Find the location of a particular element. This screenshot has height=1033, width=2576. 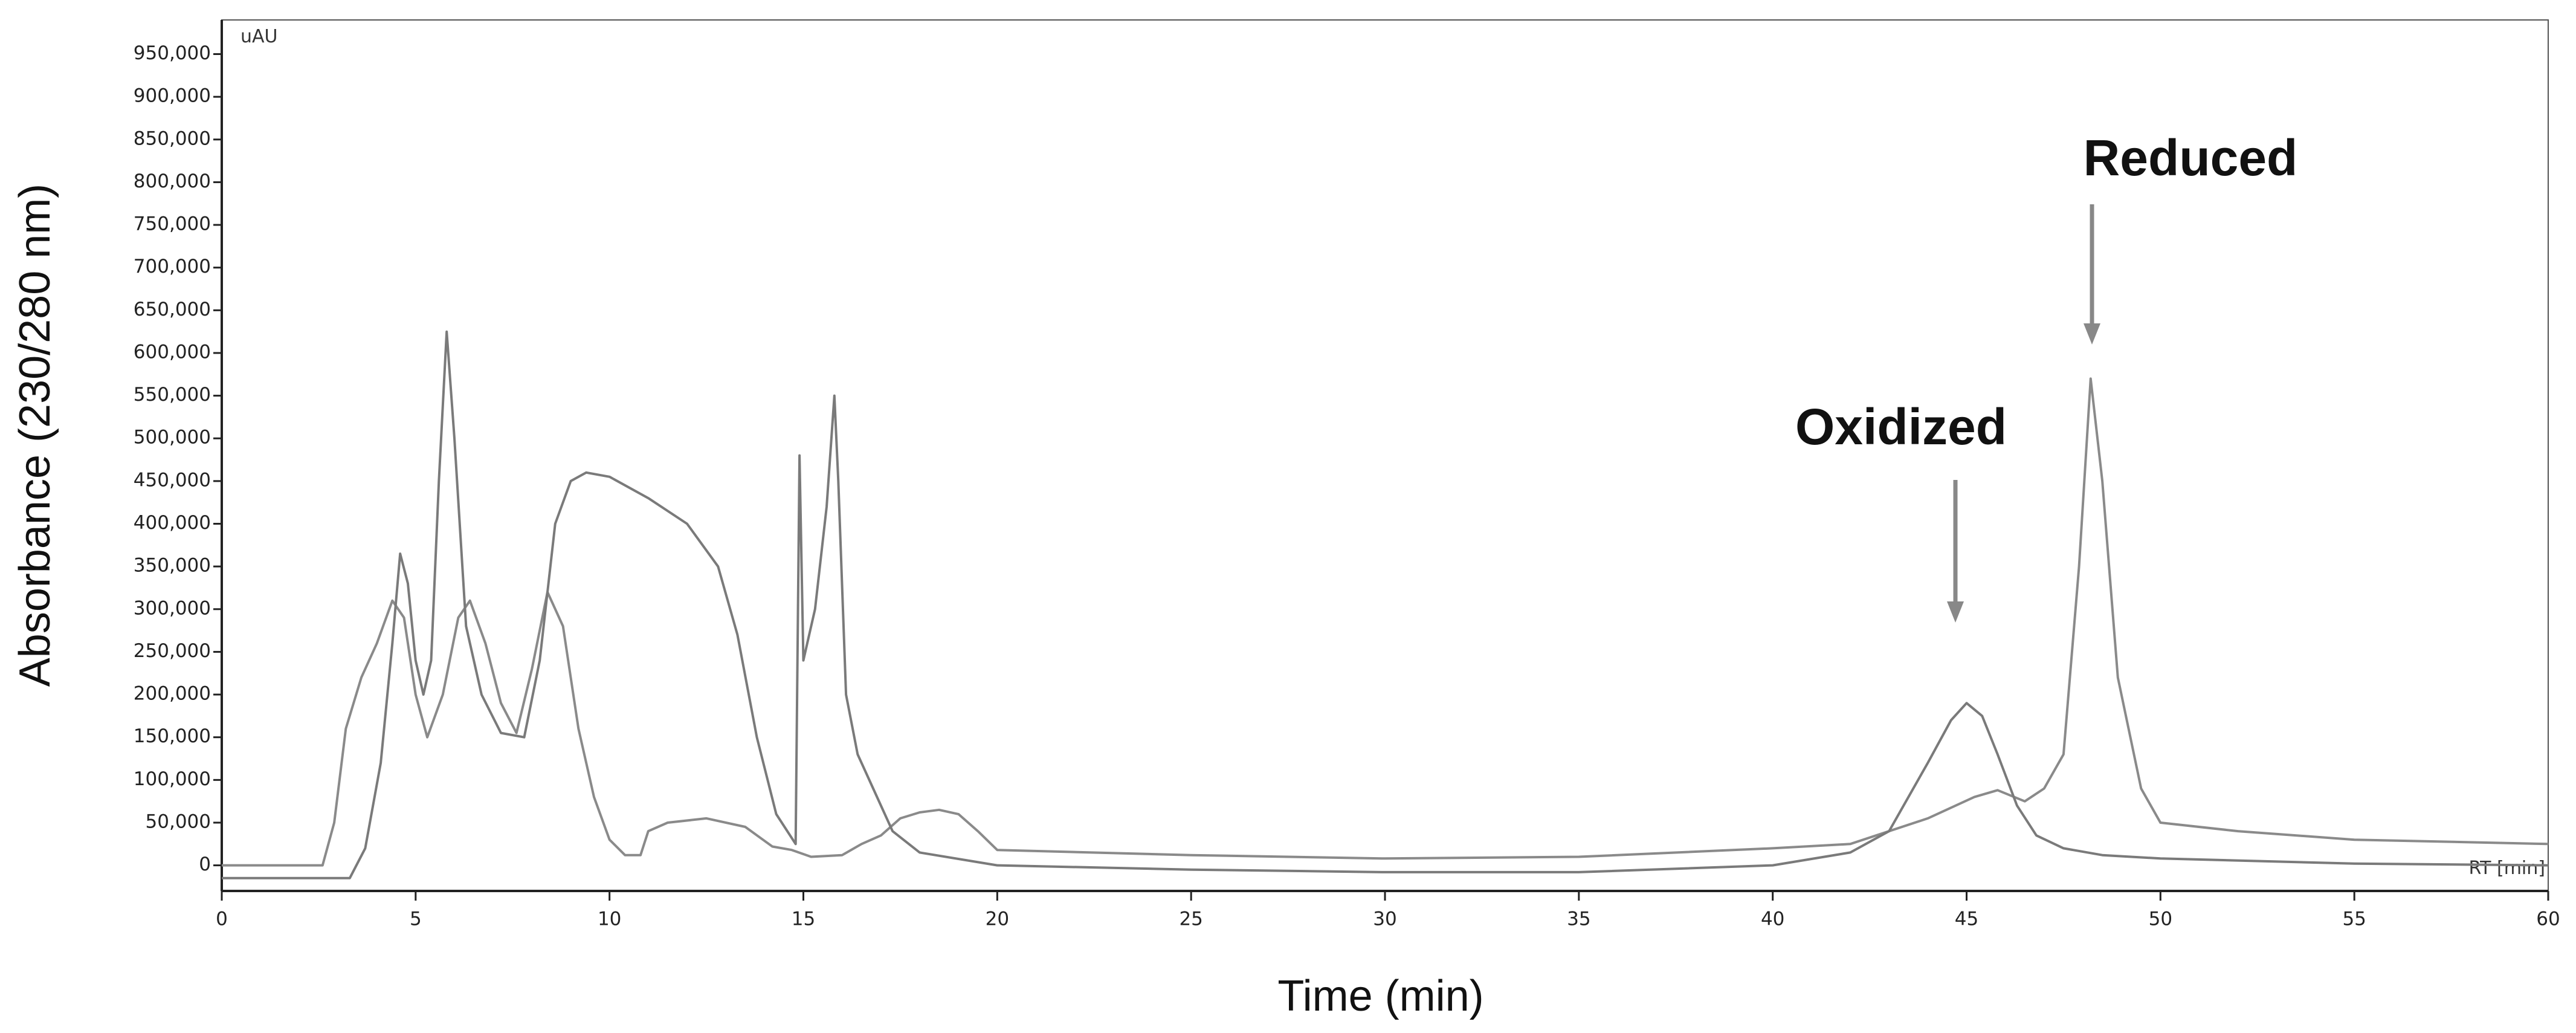

x-tick-label: 0 is located at coordinates (222, 919).